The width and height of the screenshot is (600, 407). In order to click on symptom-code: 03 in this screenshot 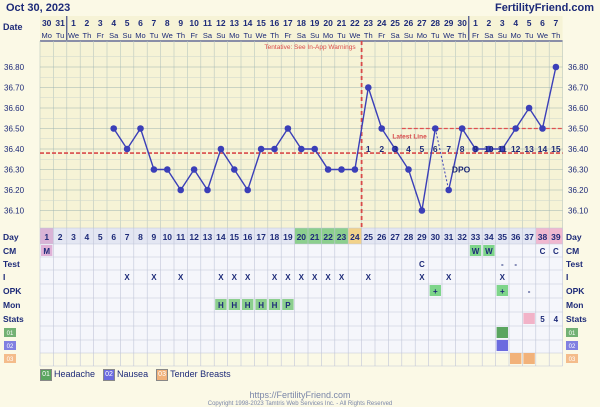, I will do `click(10, 360)`.